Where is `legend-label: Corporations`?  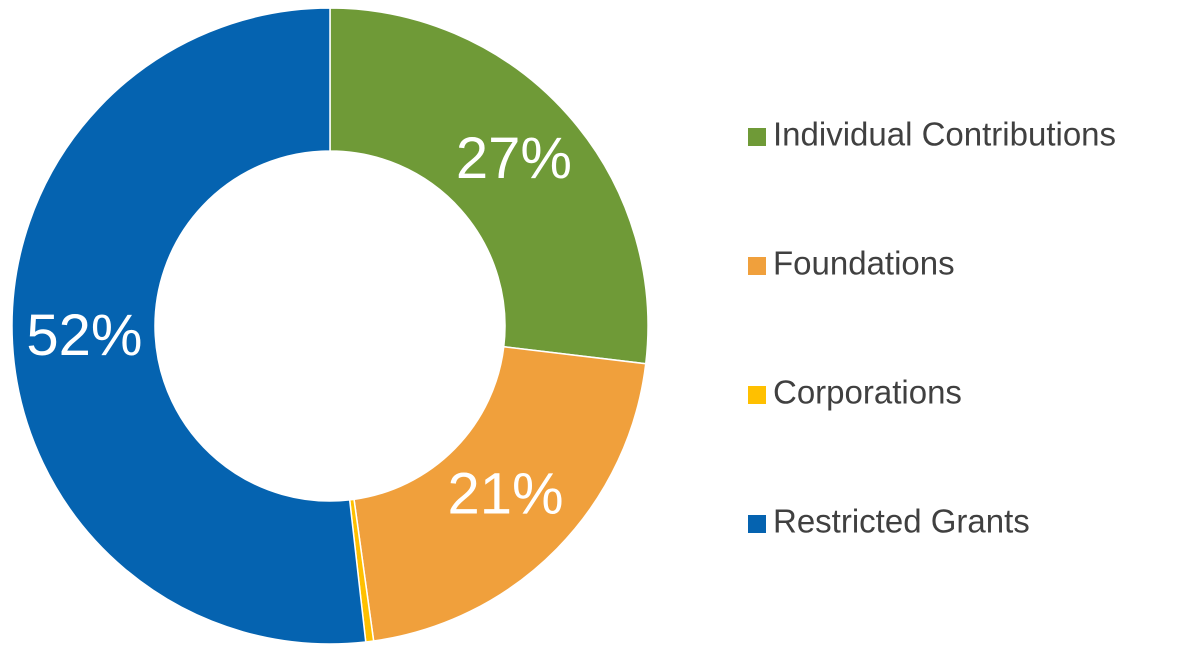
legend-label: Corporations is located at coordinates (867, 392).